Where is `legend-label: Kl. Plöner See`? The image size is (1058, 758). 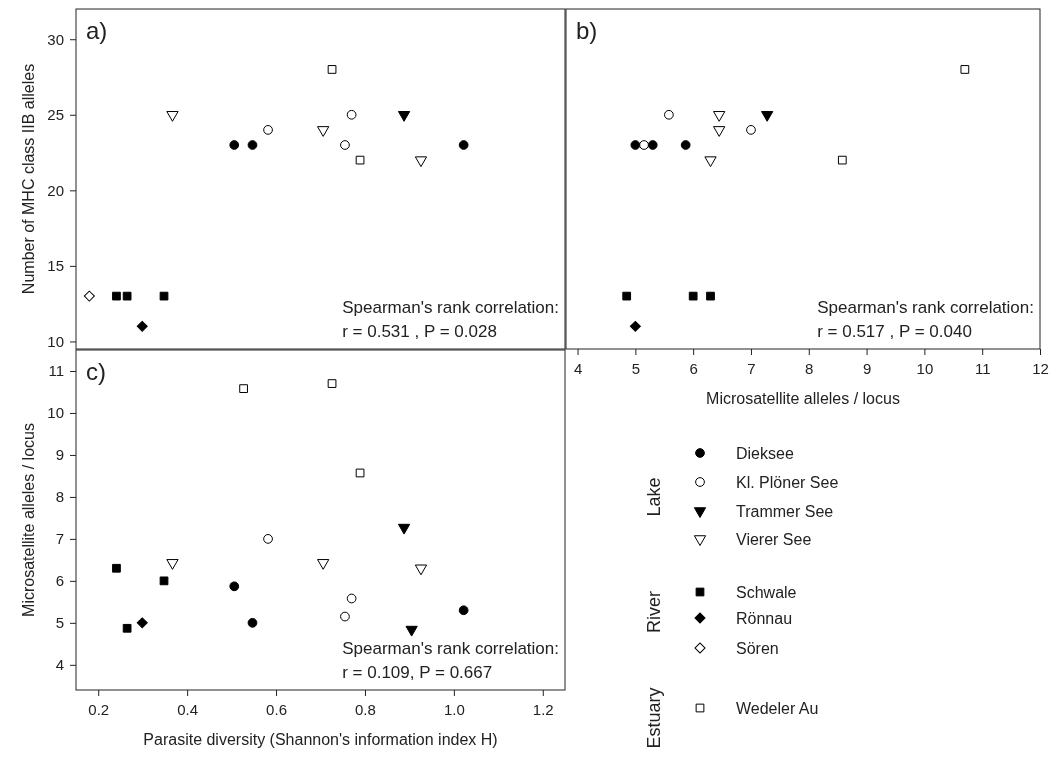 legend-label: Kl. Plöner See is located at coordinates (787, 482).